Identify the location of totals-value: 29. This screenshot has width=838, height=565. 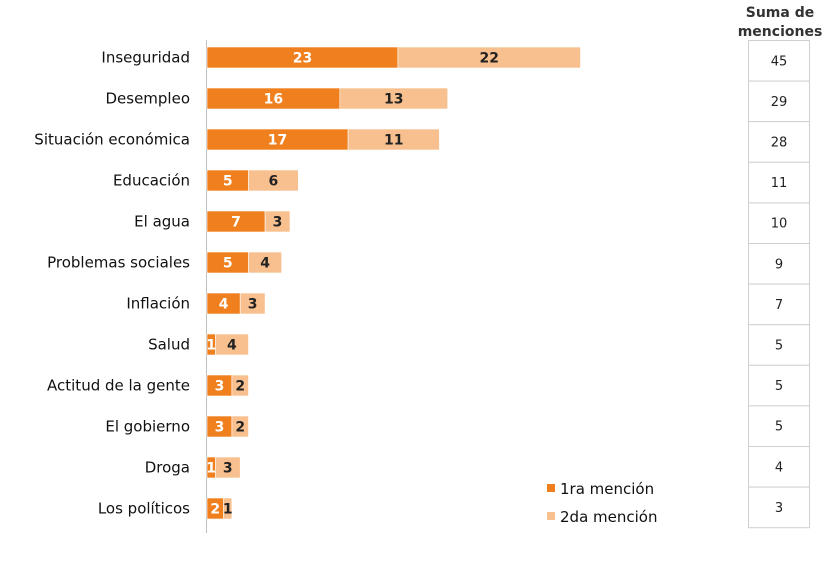
(779, 102).